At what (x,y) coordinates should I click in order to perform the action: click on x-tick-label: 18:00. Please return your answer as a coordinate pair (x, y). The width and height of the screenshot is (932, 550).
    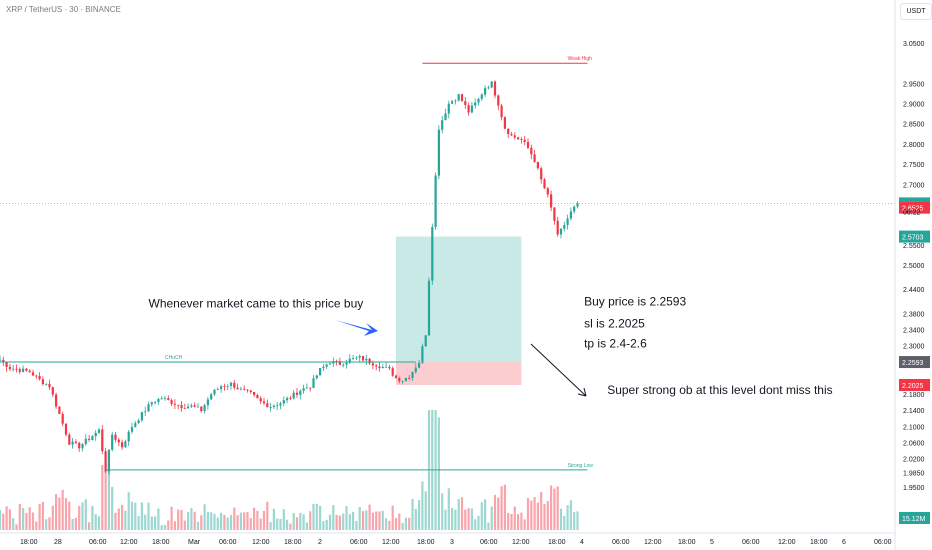
    Looking at the image, I should click on (293, 542).